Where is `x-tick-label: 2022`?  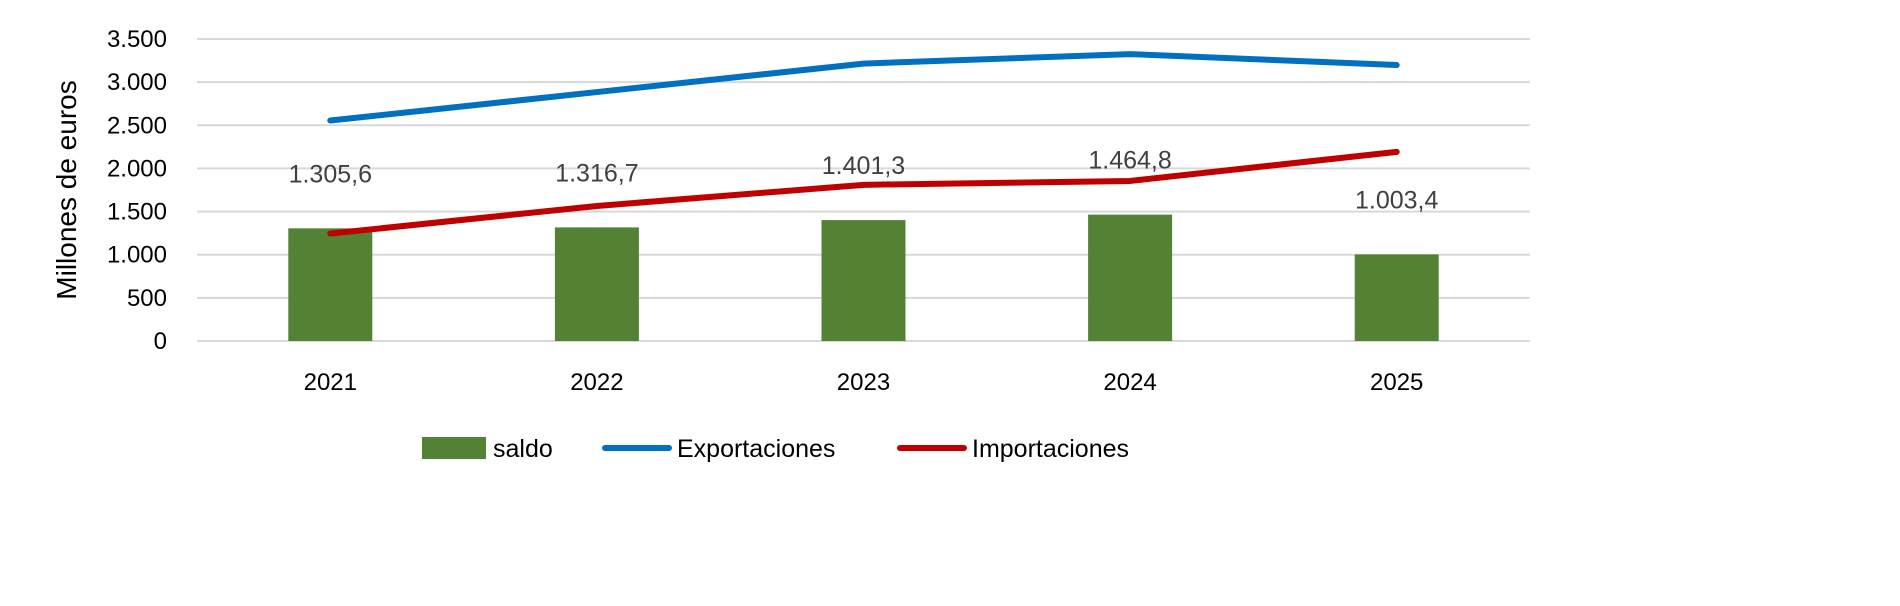
x-tick-label: 2022 is located at coordinates (596, 382).